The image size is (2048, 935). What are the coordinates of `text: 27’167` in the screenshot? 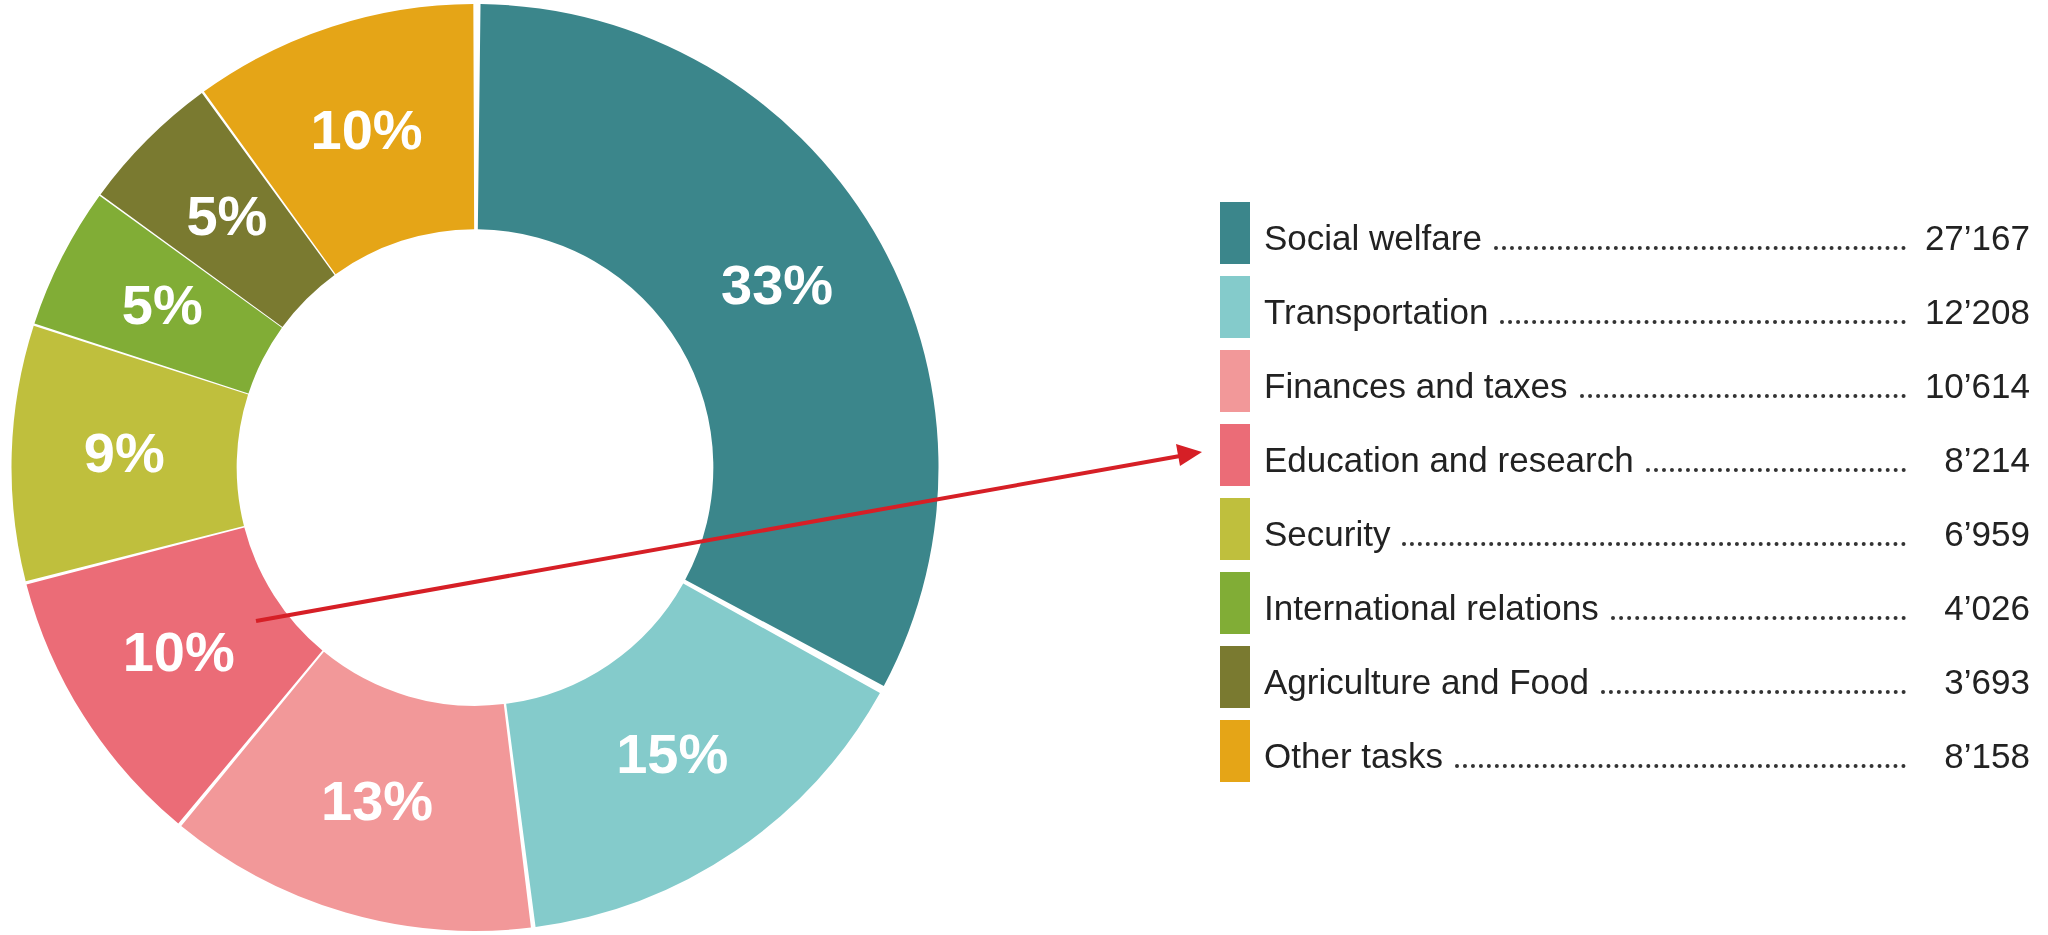 It's located at (1976, 238).